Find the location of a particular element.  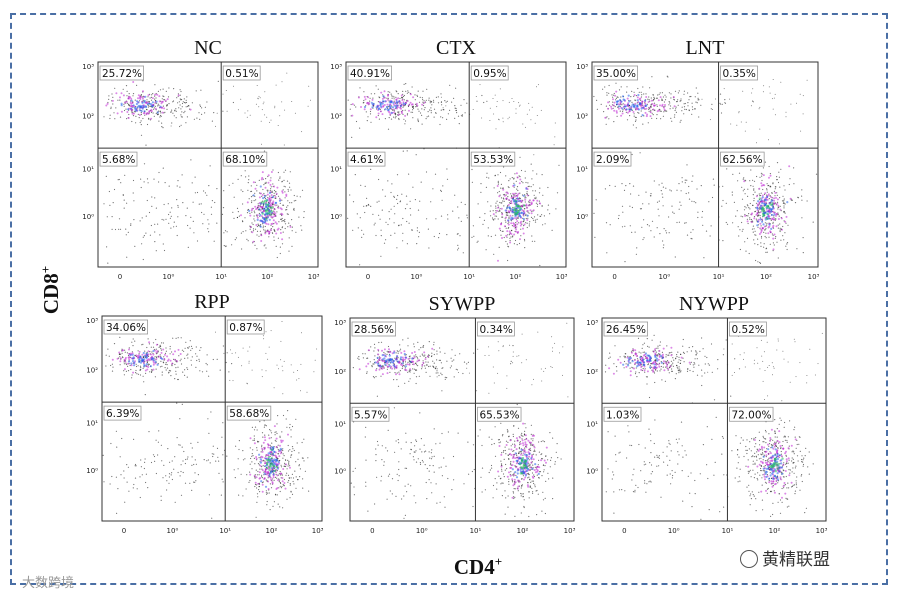

quadrant-upper-left-label: 34.06% is located at coordinates (126, 328).